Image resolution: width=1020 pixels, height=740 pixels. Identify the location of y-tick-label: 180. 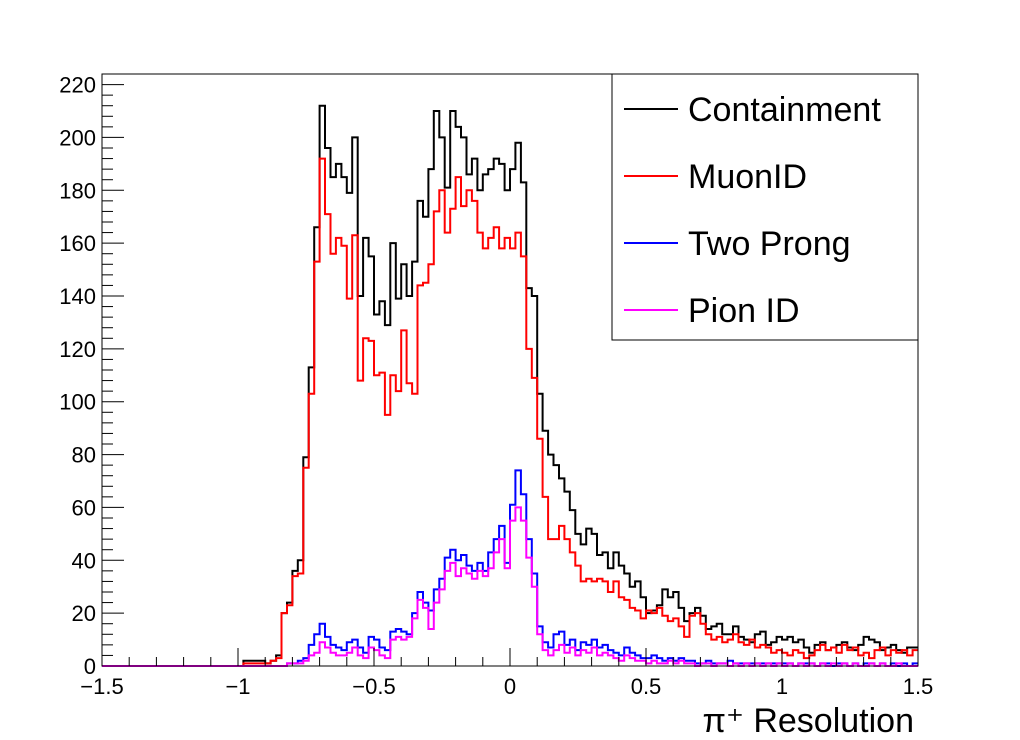
(77, 190).